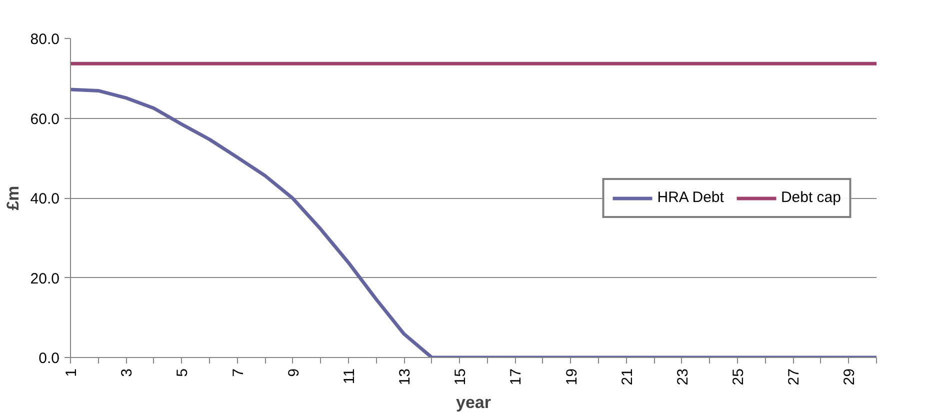 The image size is (930, 417). Describe the element at coordinates (127, 372) in the screenshot. I see `x-tick-label: 3` at that location.